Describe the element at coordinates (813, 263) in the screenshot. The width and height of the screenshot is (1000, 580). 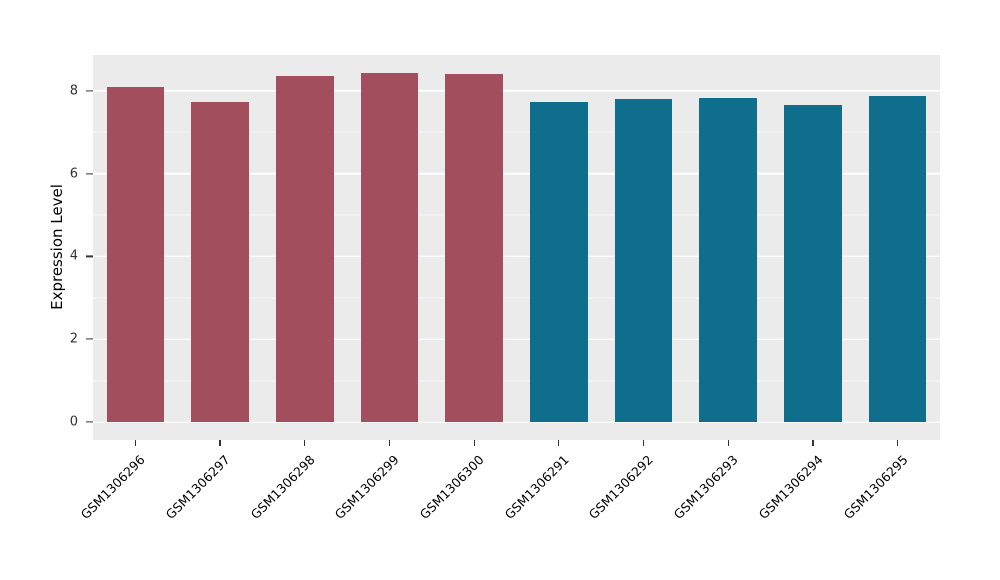
I see `bar-GSM1306294` at that location.